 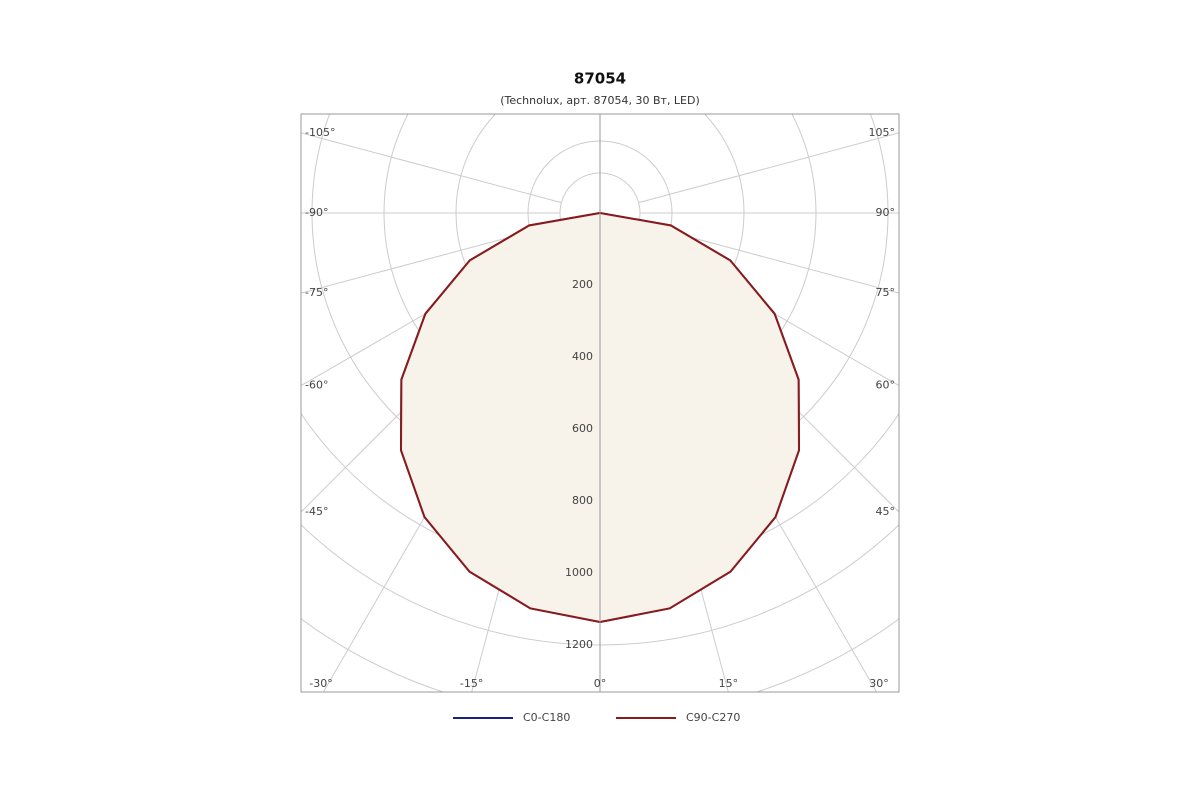 What do you see at coordinates (713, 717) in the screenshot?
I see `legend-label: C90-C270` at bounding box center [713, 717].